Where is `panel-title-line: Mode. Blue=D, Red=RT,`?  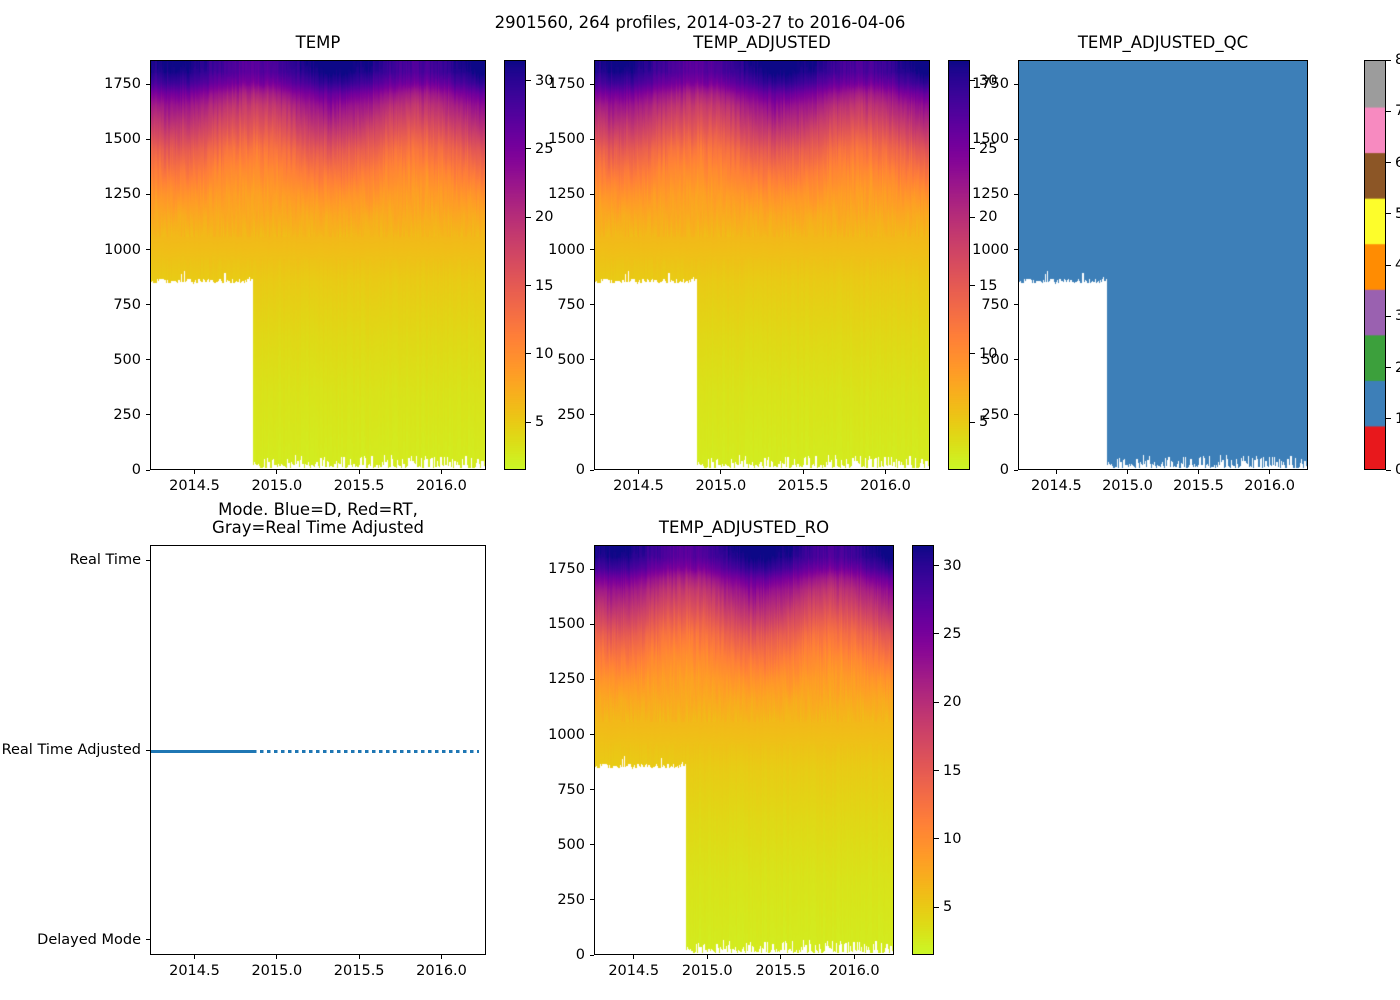
panel-title-line: Mode. Blue=D, Red=RT, is located at coordinates (318, 509).